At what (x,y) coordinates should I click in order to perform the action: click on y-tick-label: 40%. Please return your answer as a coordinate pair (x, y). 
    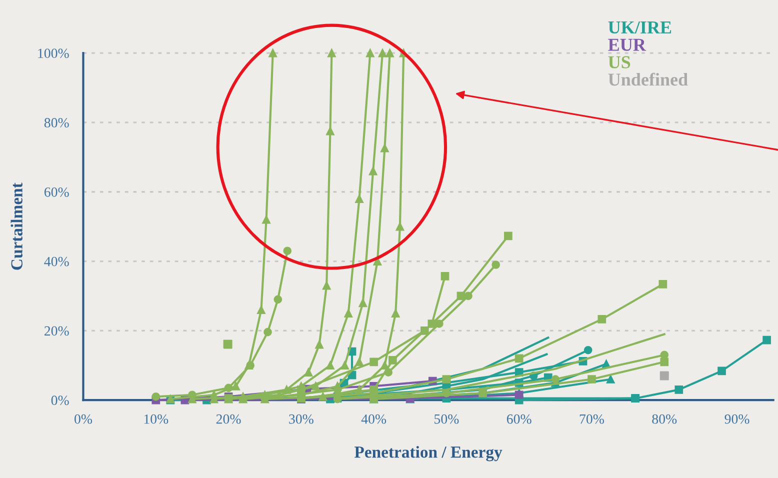
    Looking at the image, I should click on (56, 261).